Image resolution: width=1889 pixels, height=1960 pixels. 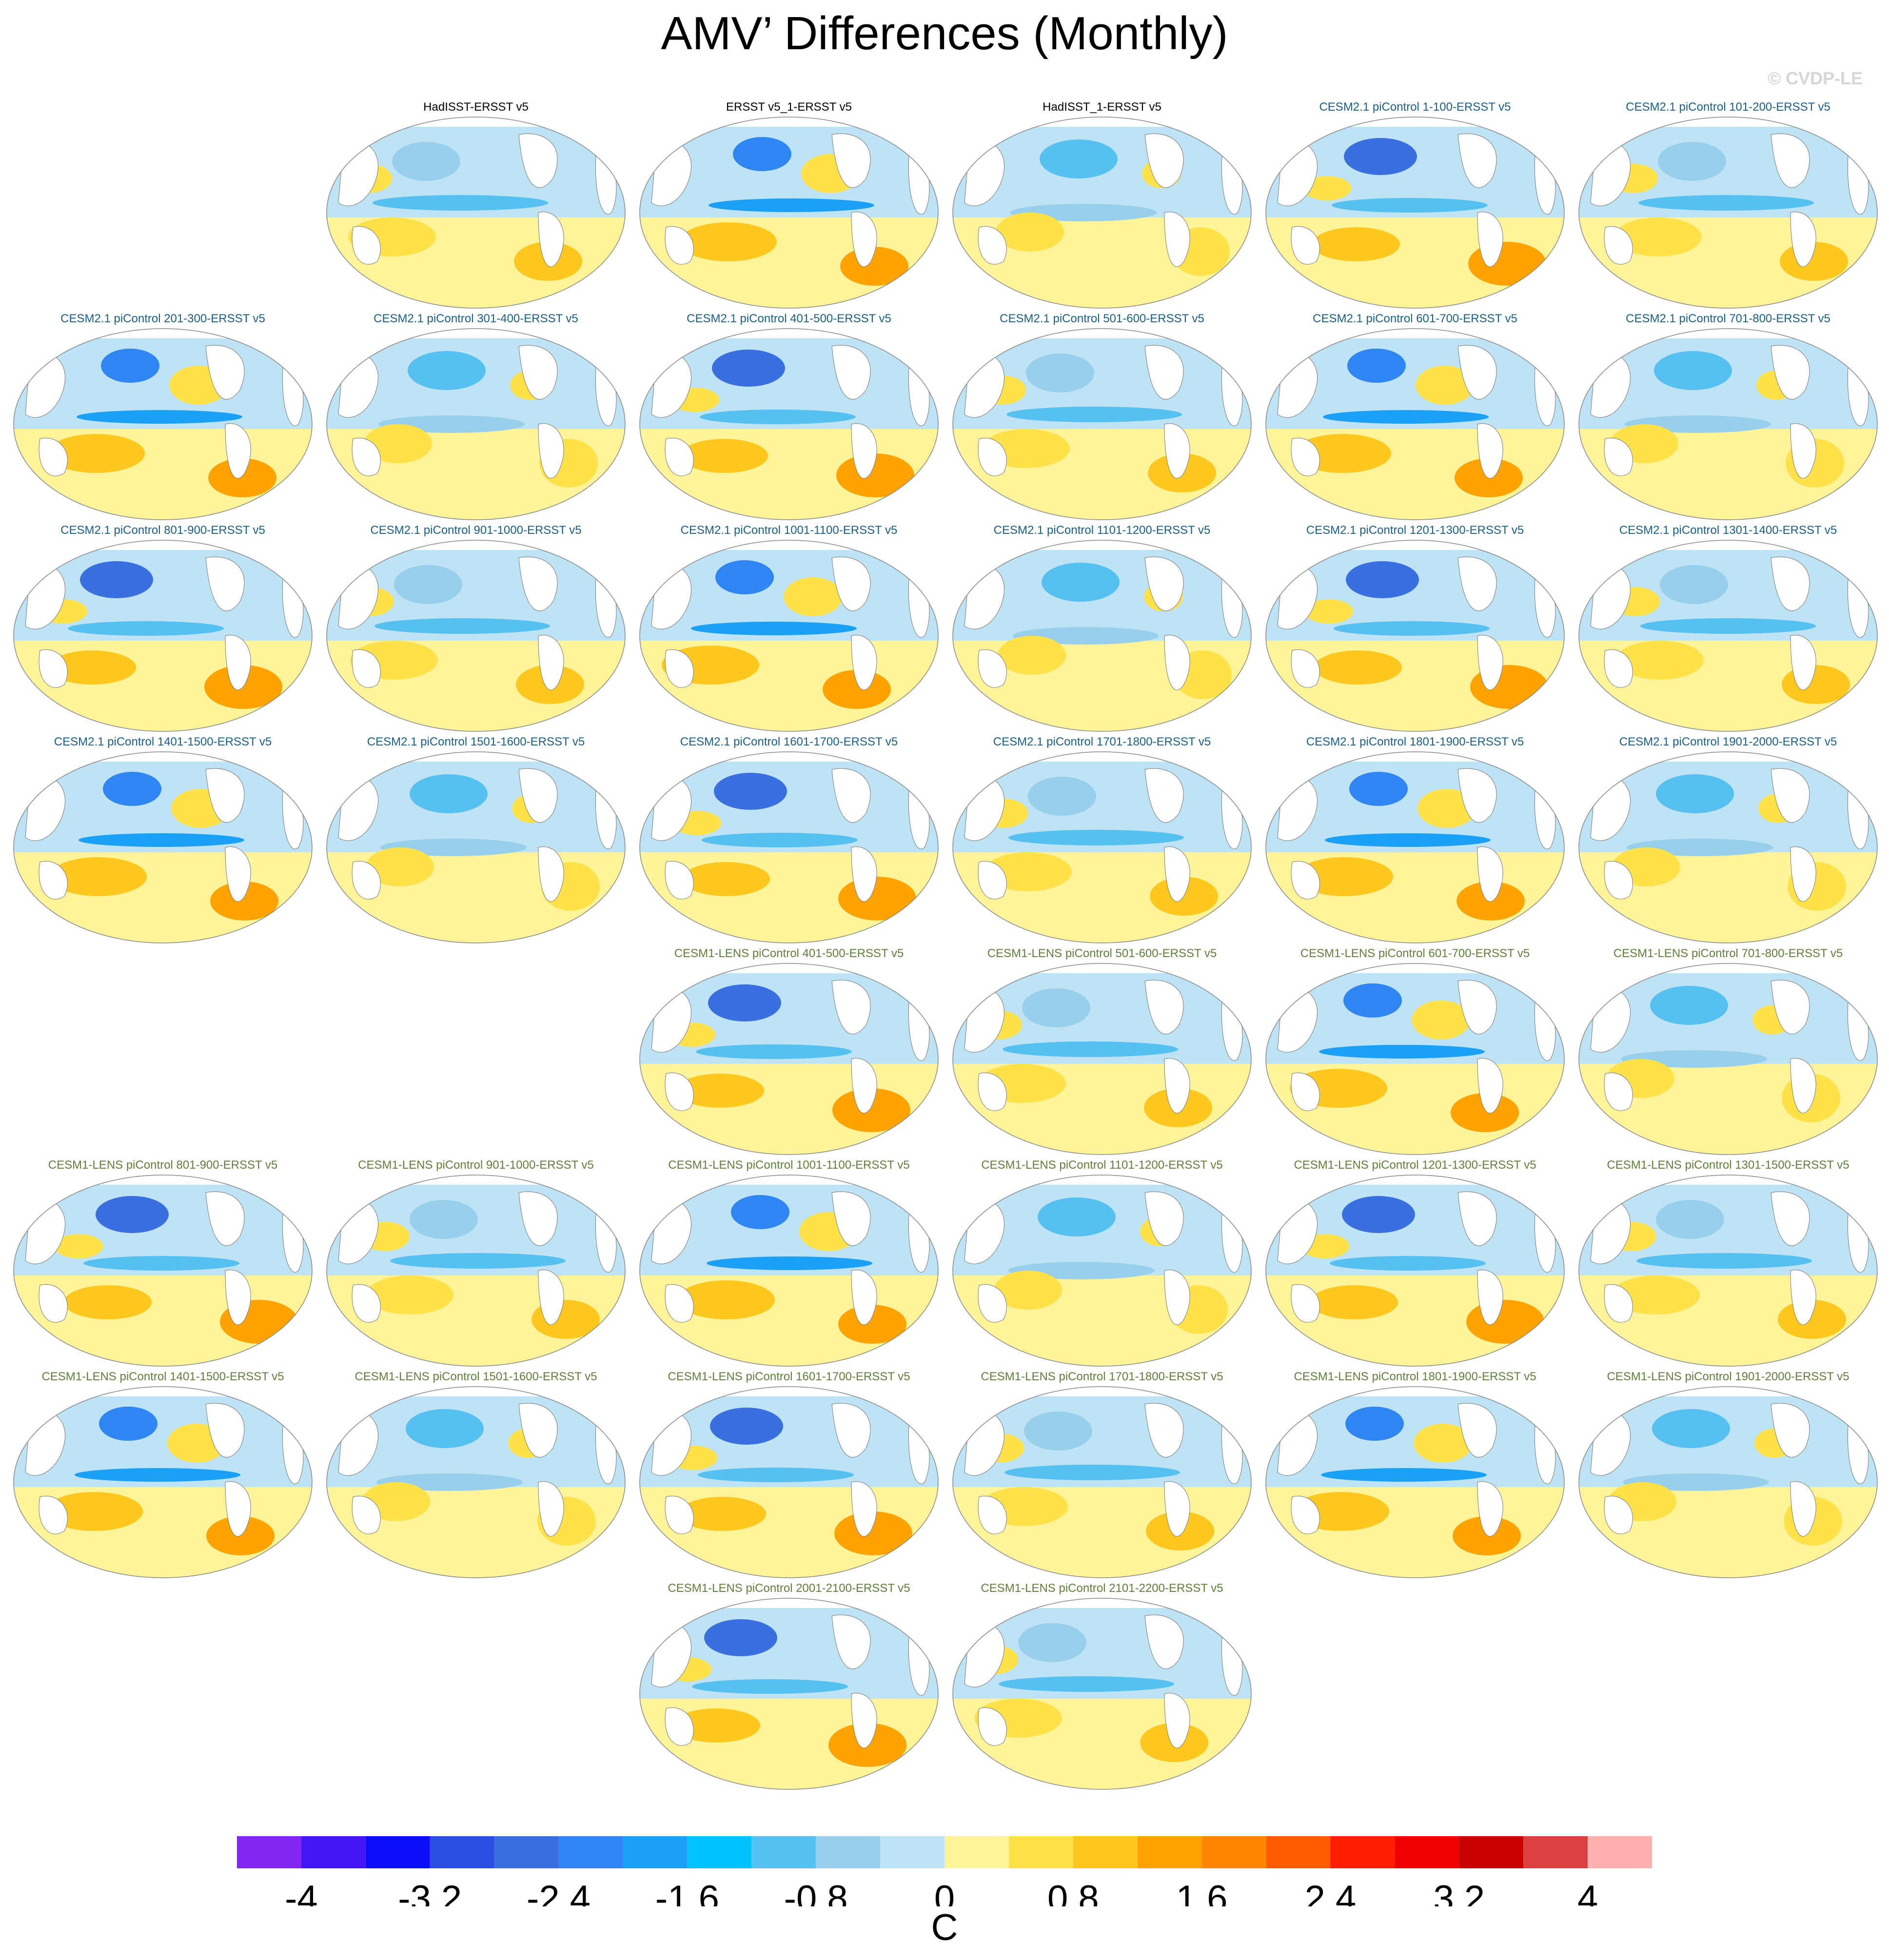 I want to click on map-panel: HadISST-ERSST v5, so click(x=476, y=206).